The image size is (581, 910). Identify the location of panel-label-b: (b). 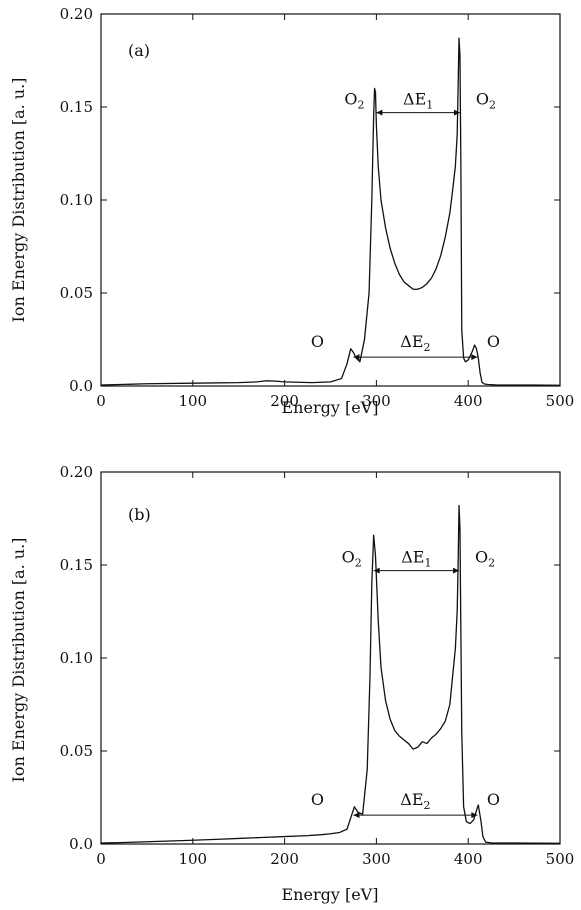
(139, 514).